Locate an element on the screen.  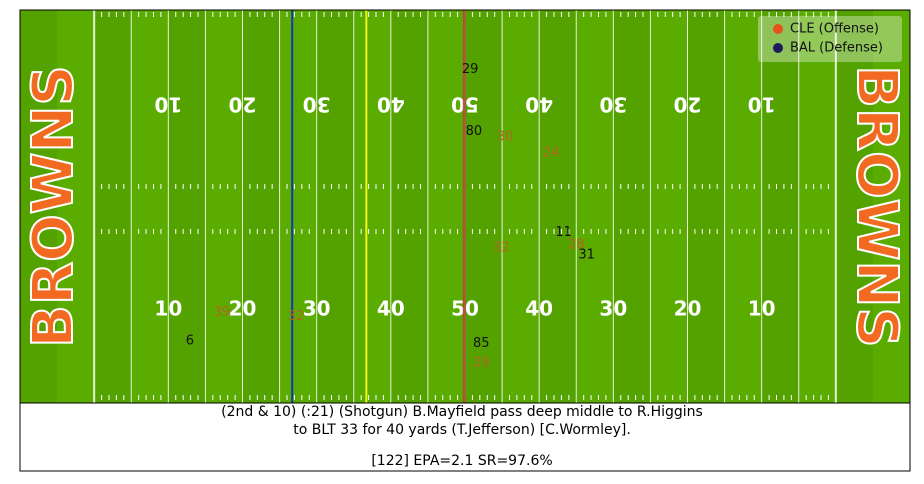
player-label: 80 is located at coordinates (474, 131).